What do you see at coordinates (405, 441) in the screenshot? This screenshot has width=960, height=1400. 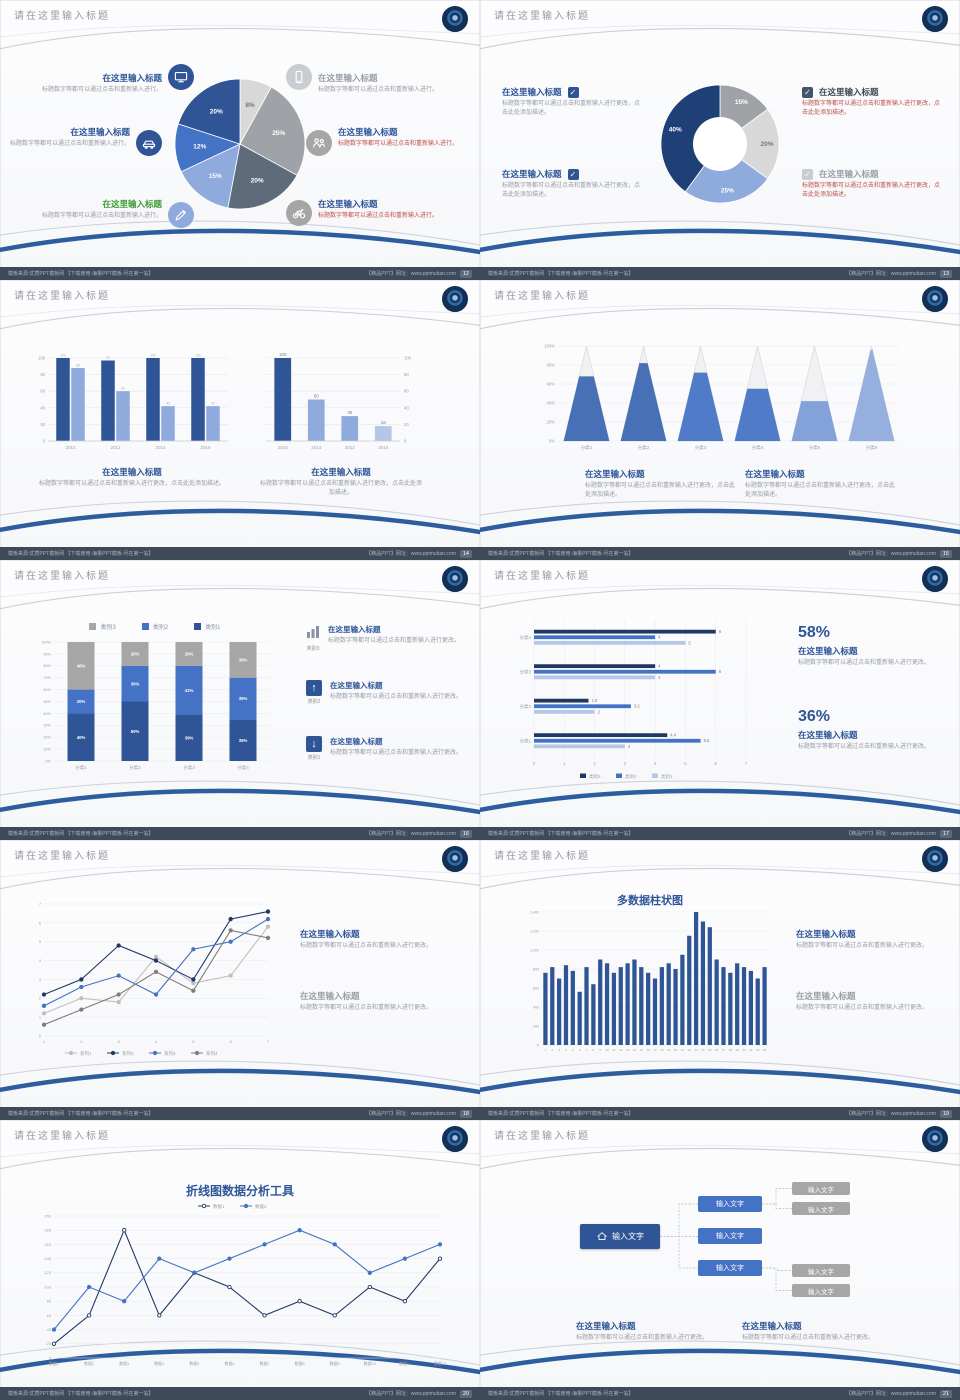 I see `svg-text: 0` at bounding box center [405, 441].